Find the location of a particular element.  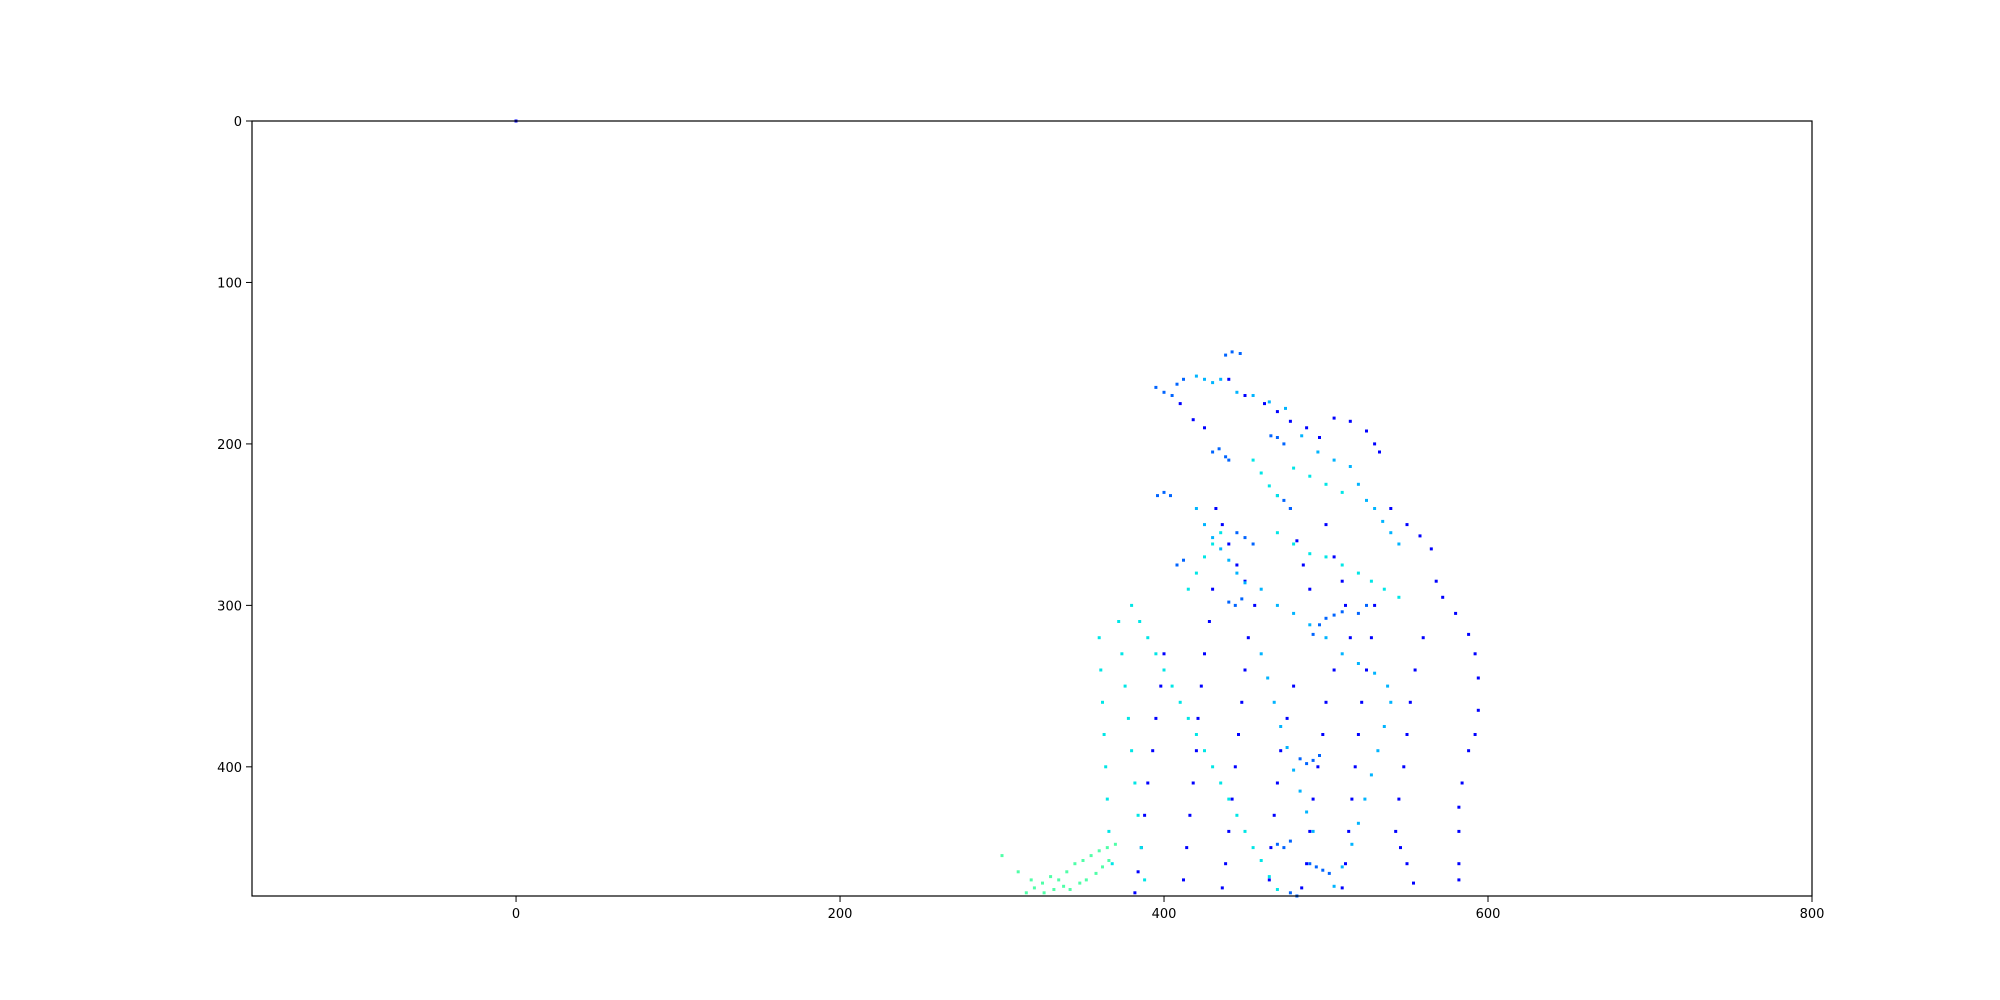

y-tick-label: 400 is located at coordinates (229, 768).